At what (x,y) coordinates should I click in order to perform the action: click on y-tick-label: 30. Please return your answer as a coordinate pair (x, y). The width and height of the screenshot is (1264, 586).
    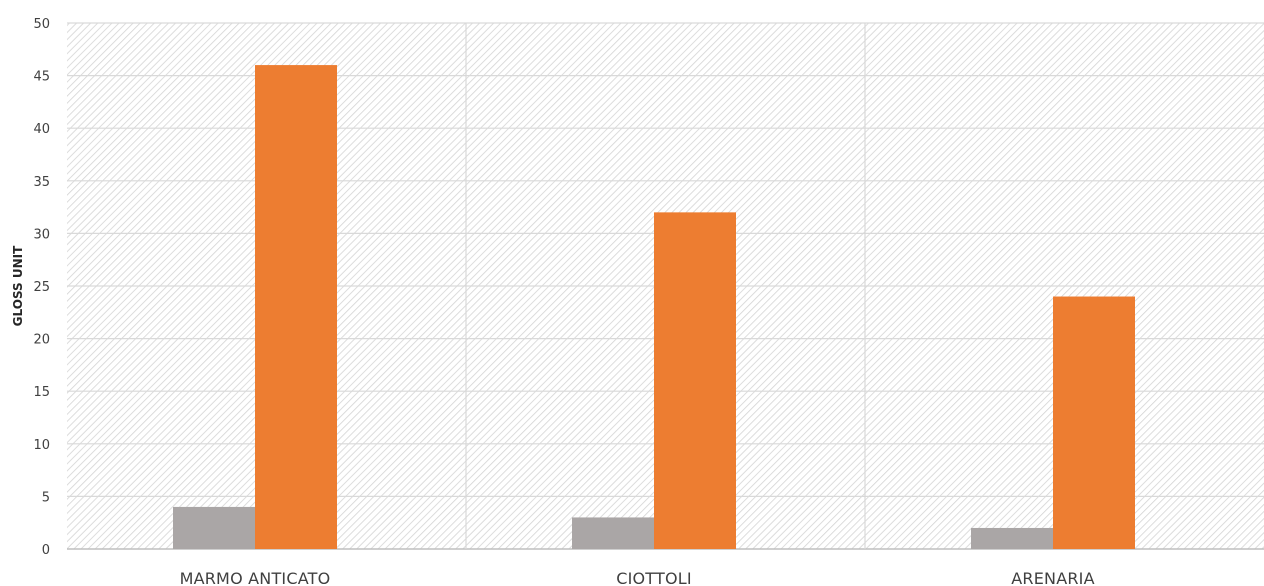
    Looking at the image, I should click on (41, 234).